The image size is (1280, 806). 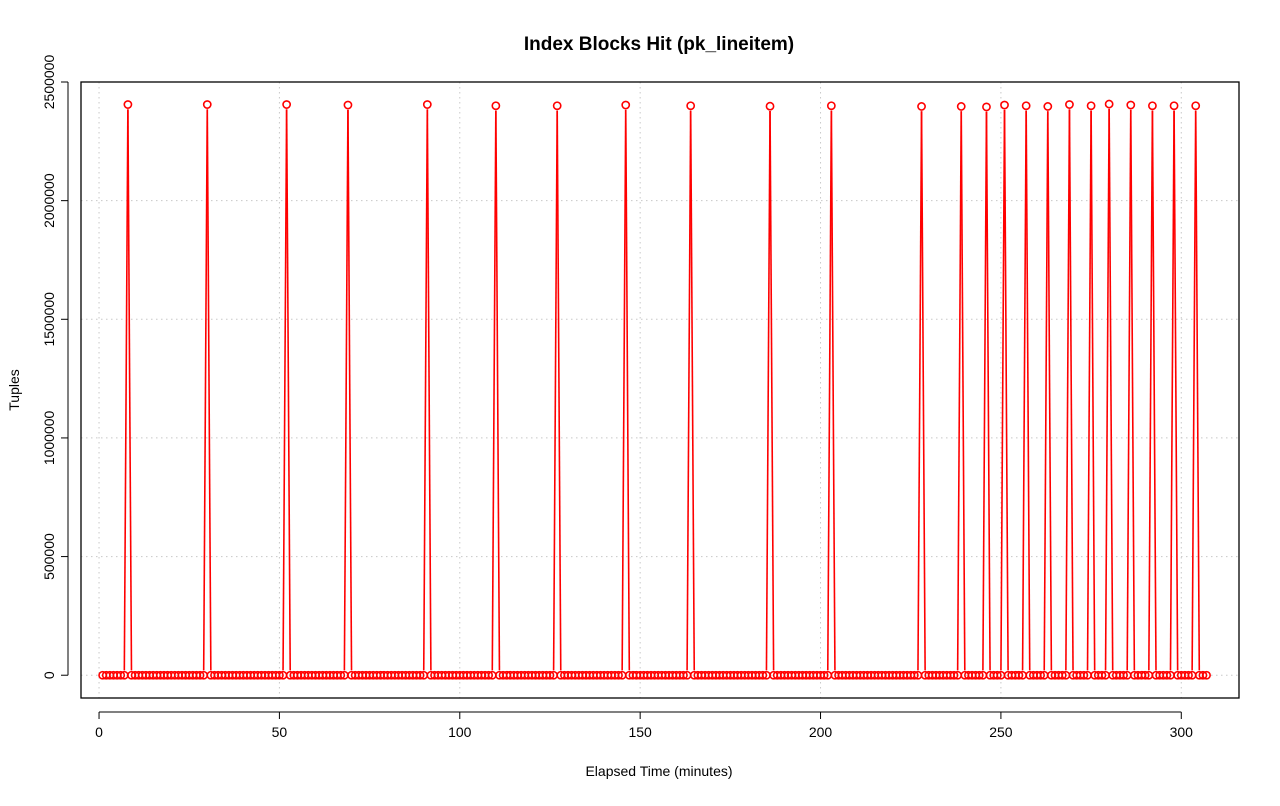 What do you see at coordinates (49, 556) in the screenshot?
I see `y-tick-label: 500000` at bounding box center [49, 556].